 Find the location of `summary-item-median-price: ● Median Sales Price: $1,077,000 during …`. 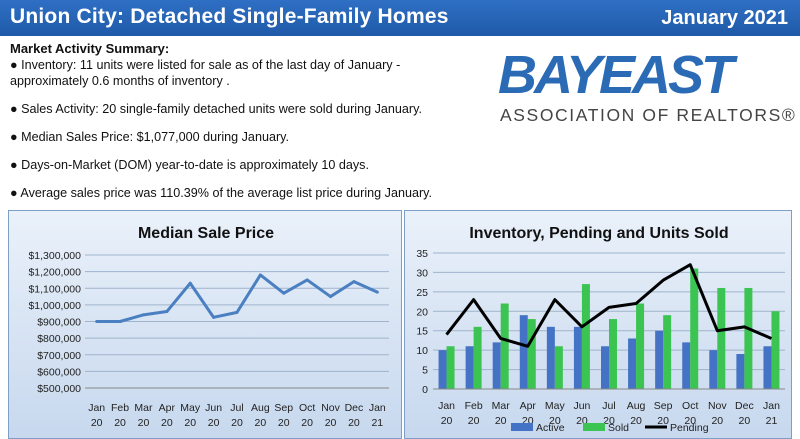

summary-item-median-price: ● Median Sales Price: $1,077,000 during … is located at coordinates (150, 137).